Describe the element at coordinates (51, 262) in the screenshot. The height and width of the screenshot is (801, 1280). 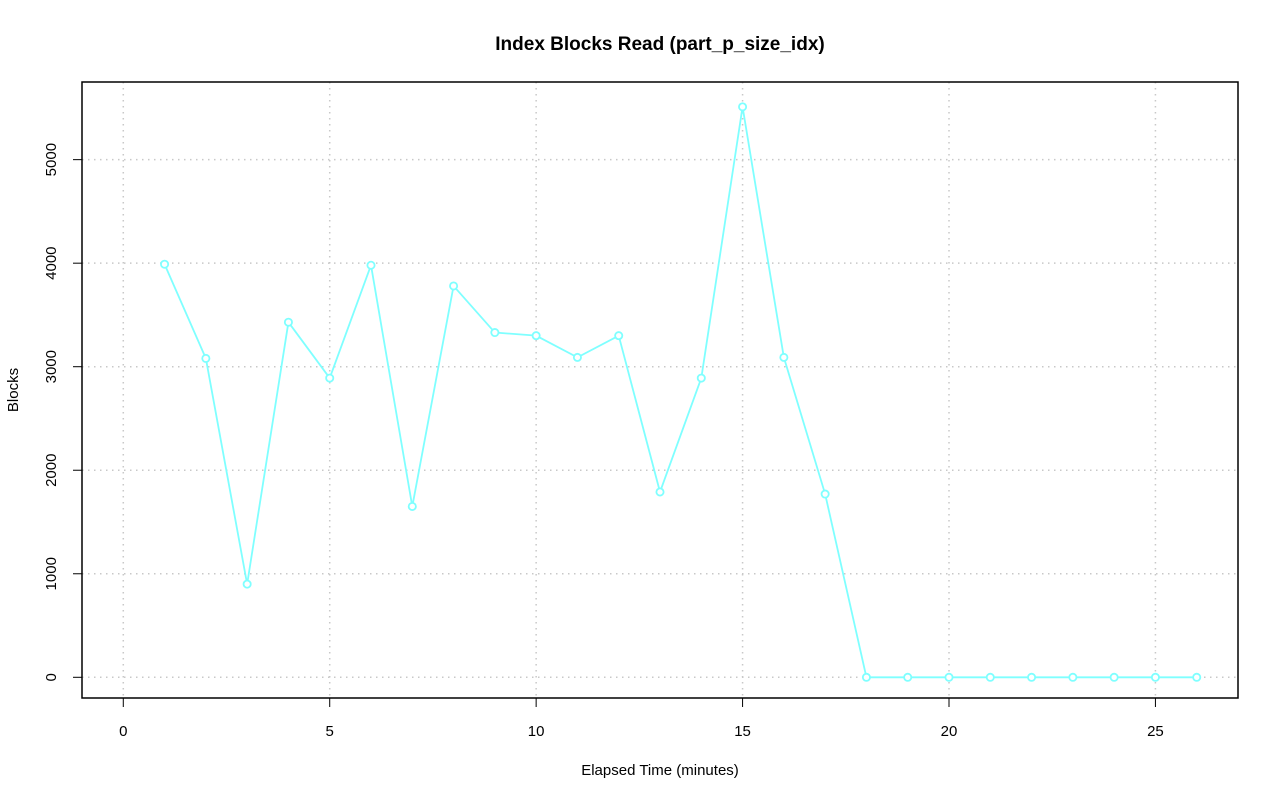
I see `y-tick-label: 4000` at that location.